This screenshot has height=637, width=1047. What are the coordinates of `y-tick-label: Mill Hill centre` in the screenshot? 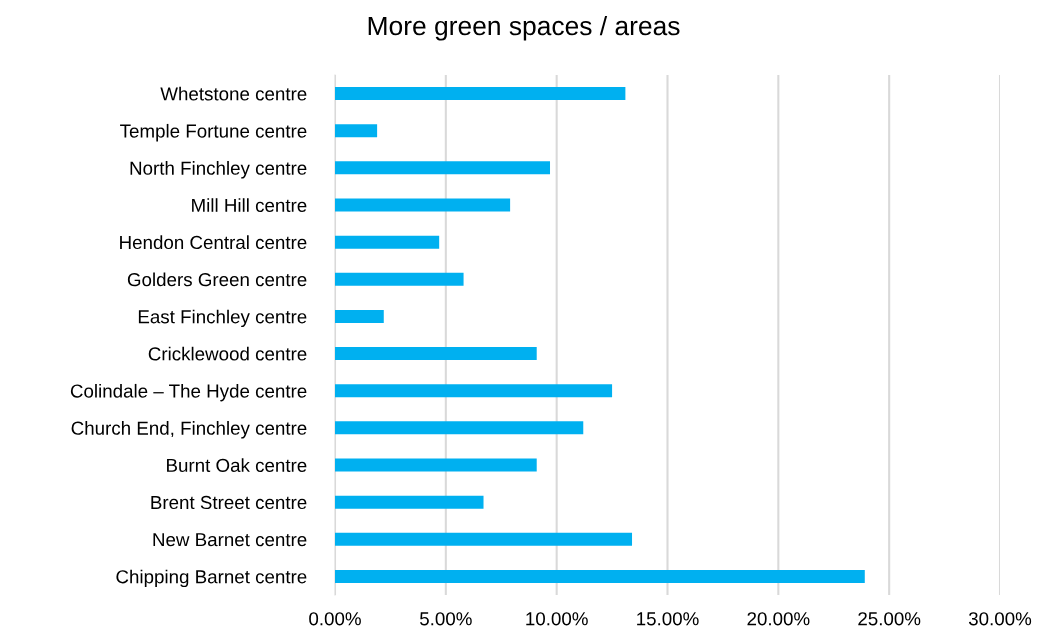 It's located at (249, 205).